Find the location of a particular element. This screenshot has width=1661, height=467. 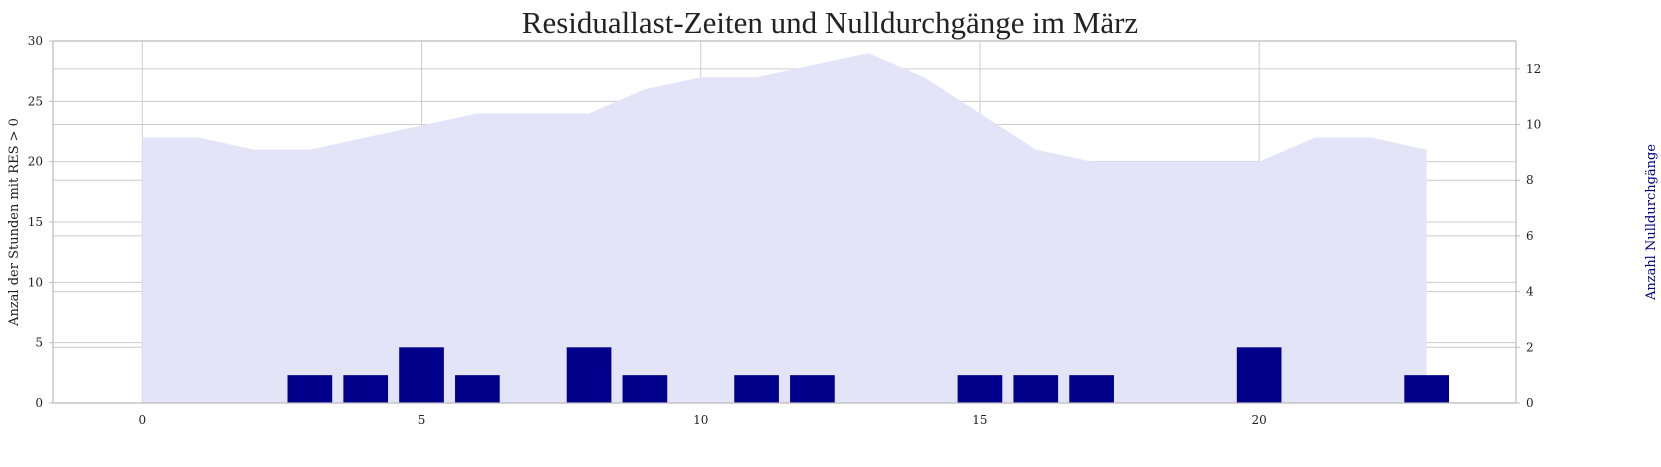

y-tick-label-right: 8 is located at coordinates (1530, 180).